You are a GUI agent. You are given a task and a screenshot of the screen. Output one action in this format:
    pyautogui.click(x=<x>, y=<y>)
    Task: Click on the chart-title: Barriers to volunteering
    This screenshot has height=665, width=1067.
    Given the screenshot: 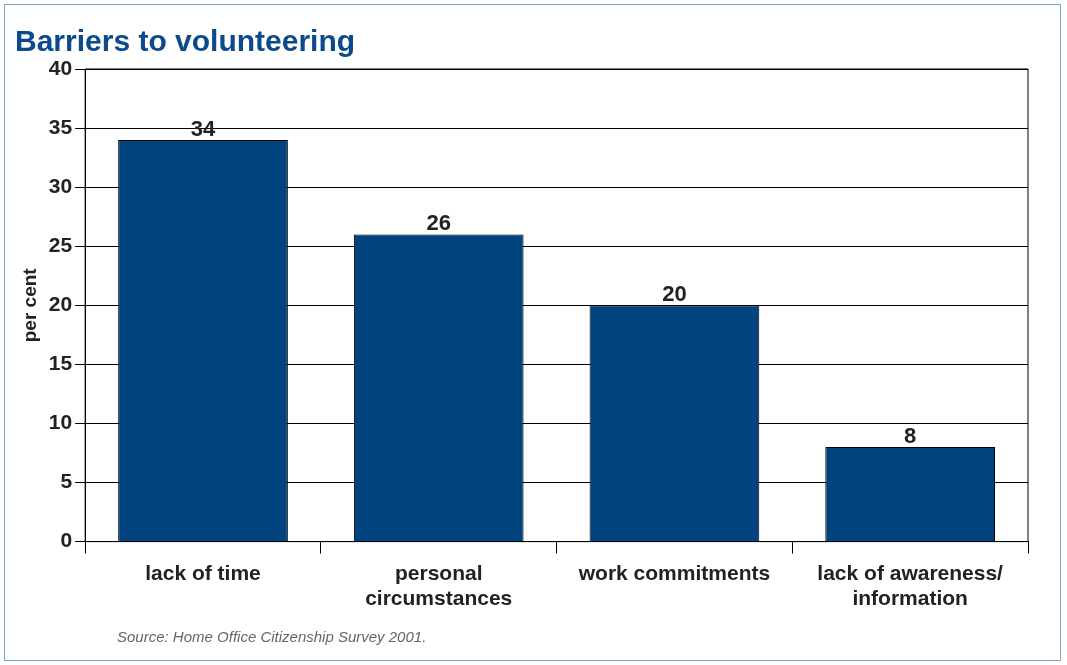 What is the action you would take?
    pyautogui.click(x=185, y=41)
    